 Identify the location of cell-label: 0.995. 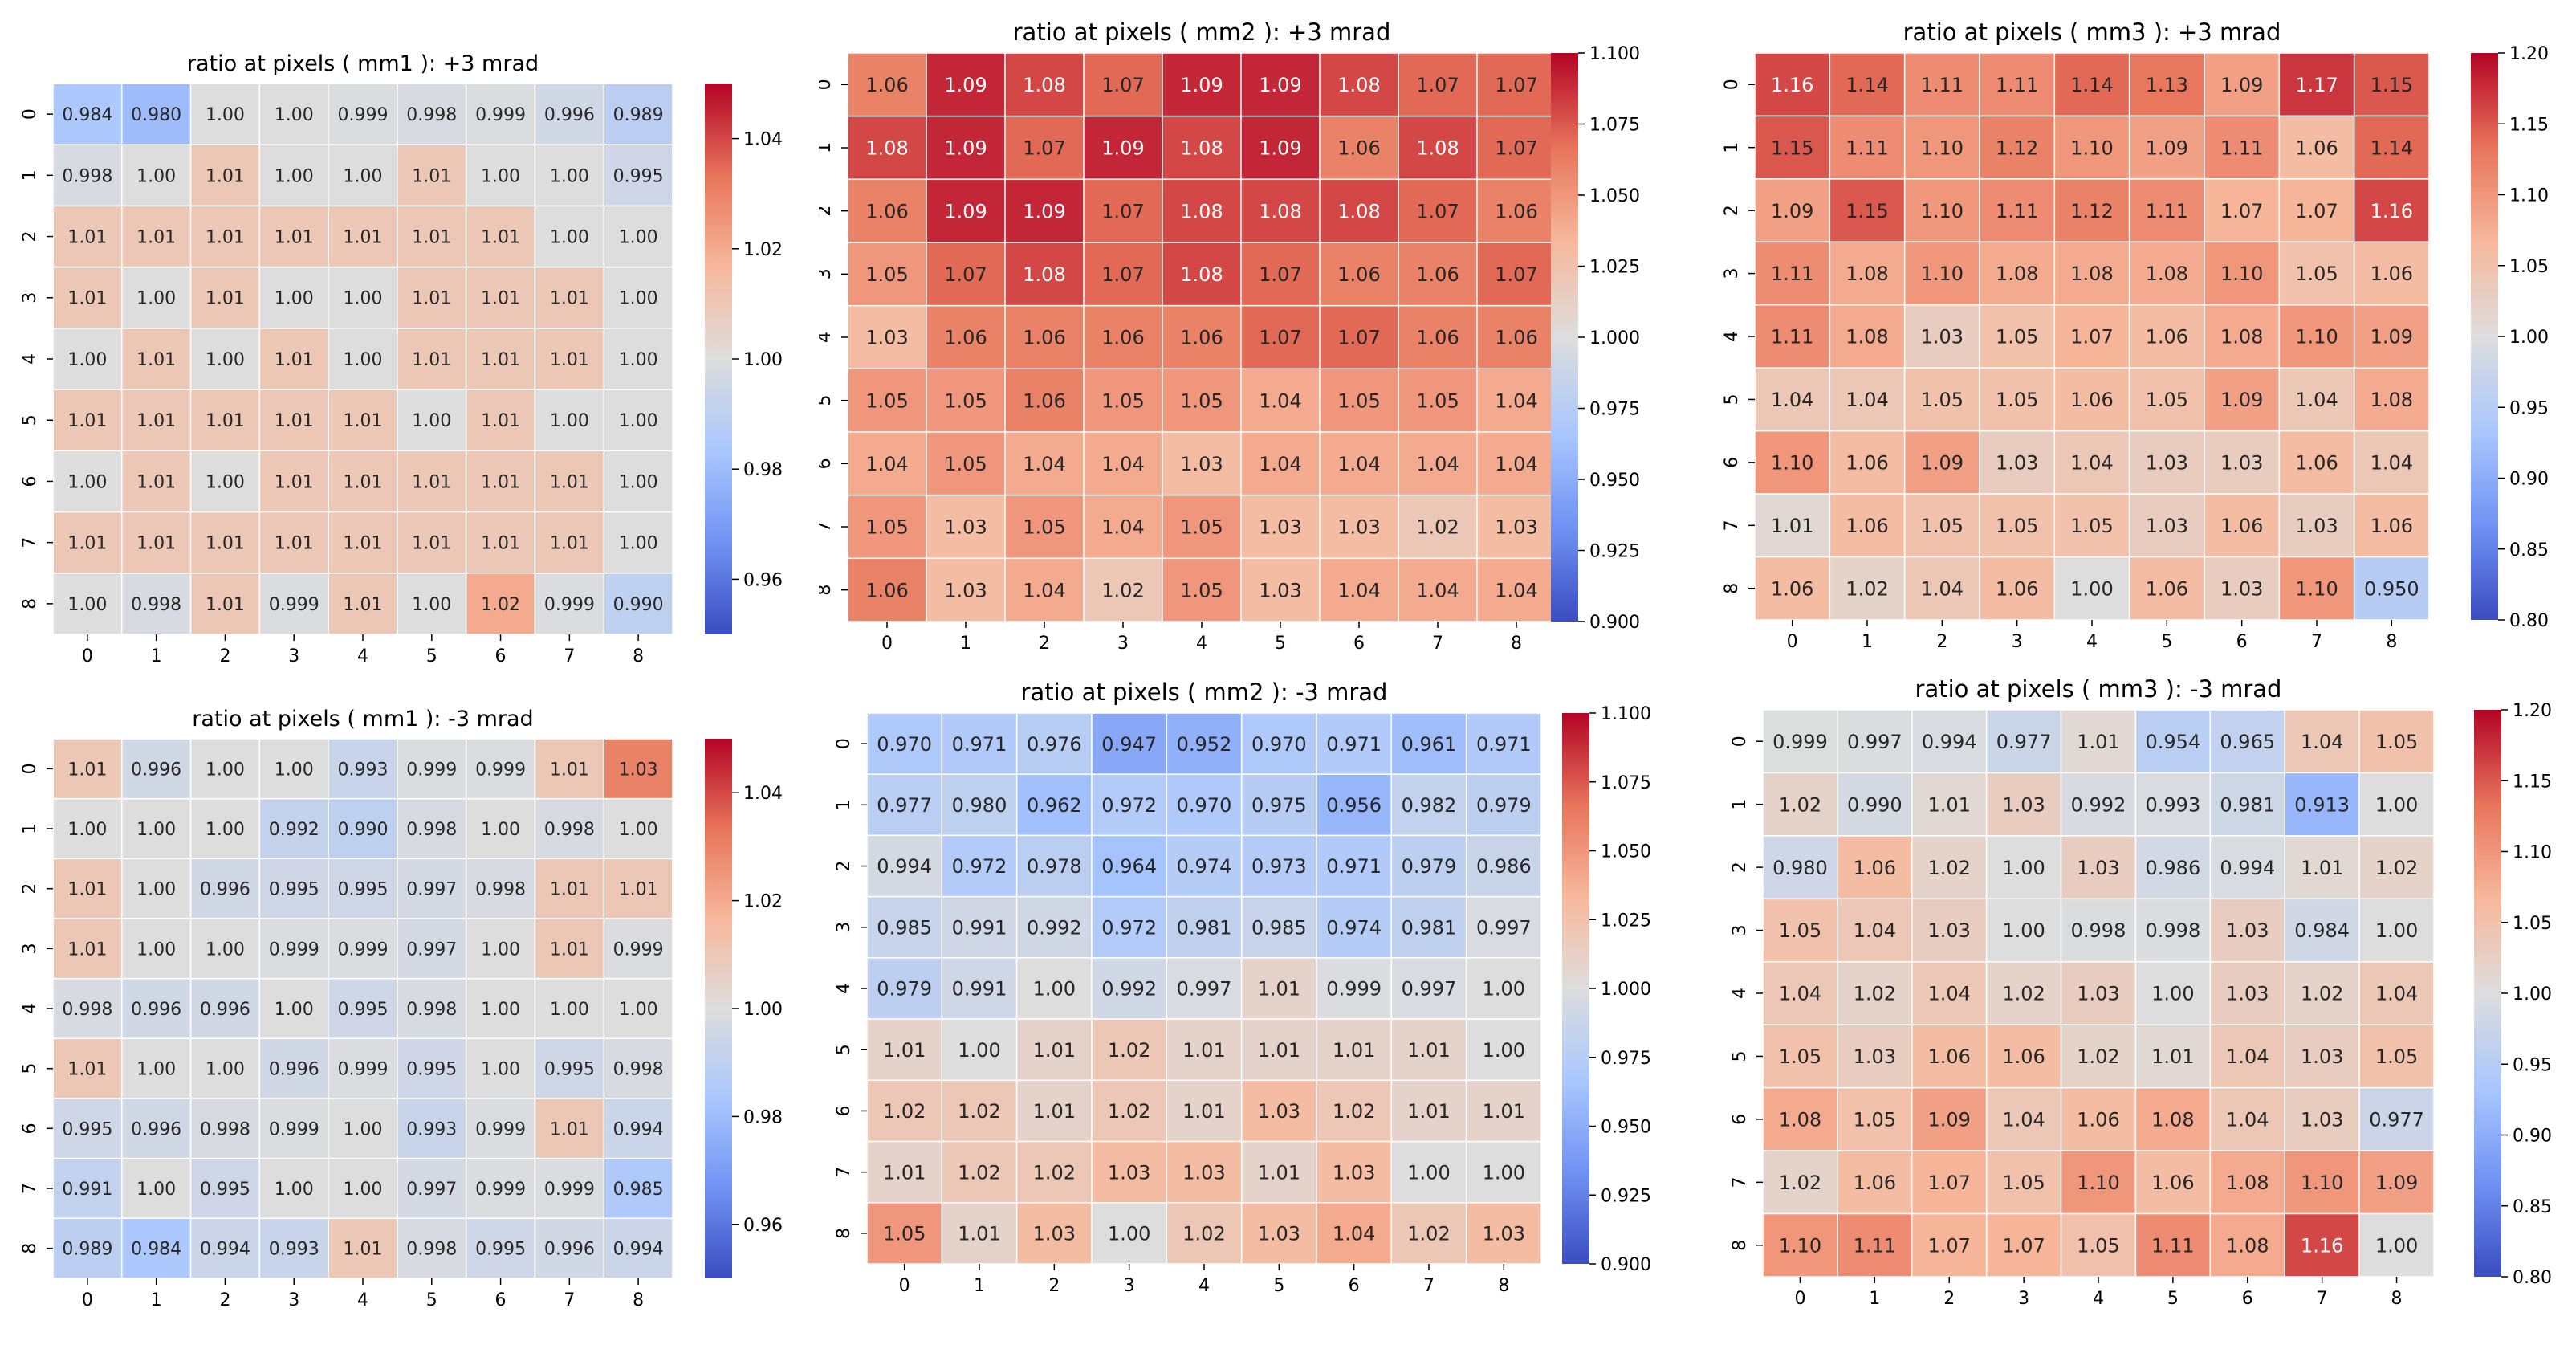
(87, 1129).